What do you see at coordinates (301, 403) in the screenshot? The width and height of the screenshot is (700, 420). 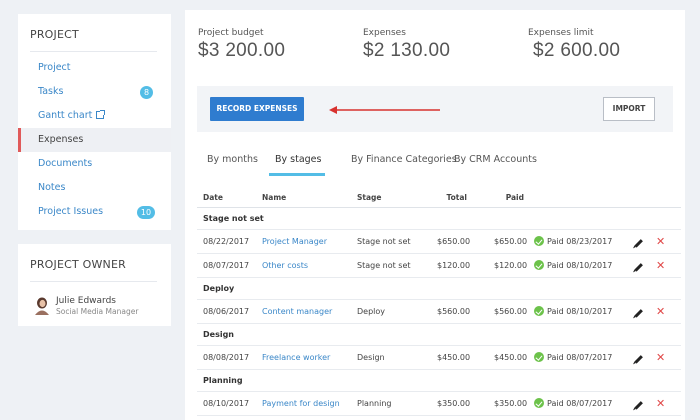 I see `row-name-link: Payment for design` at bounding box center [301, 403].